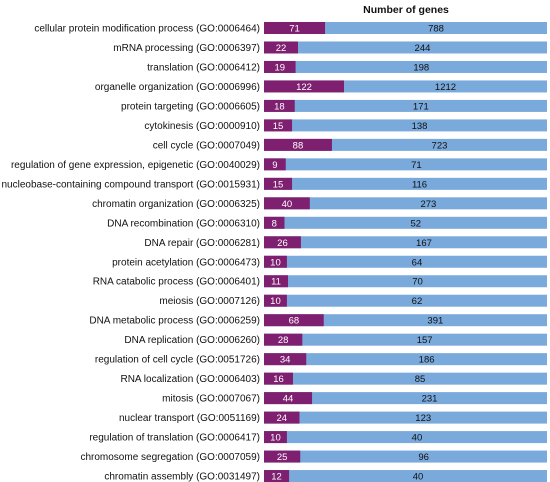 The width and height of the screenshot is (550, 482). I want to click on total-value-label: 244, so click(423, 48).